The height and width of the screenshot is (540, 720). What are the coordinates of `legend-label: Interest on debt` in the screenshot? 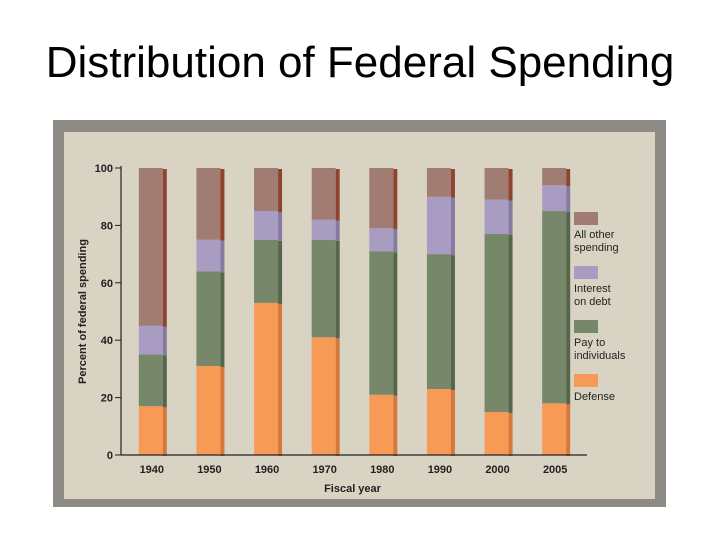 It's located at (592, 295).